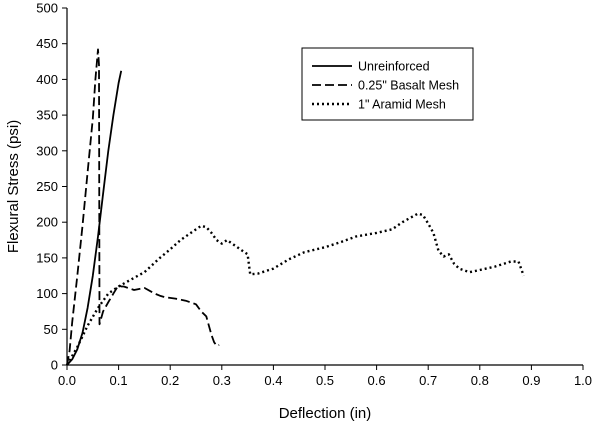 This screenshot has height=431, width=600. I want to click on x-tick-label: 0.1, so click(119, 380).